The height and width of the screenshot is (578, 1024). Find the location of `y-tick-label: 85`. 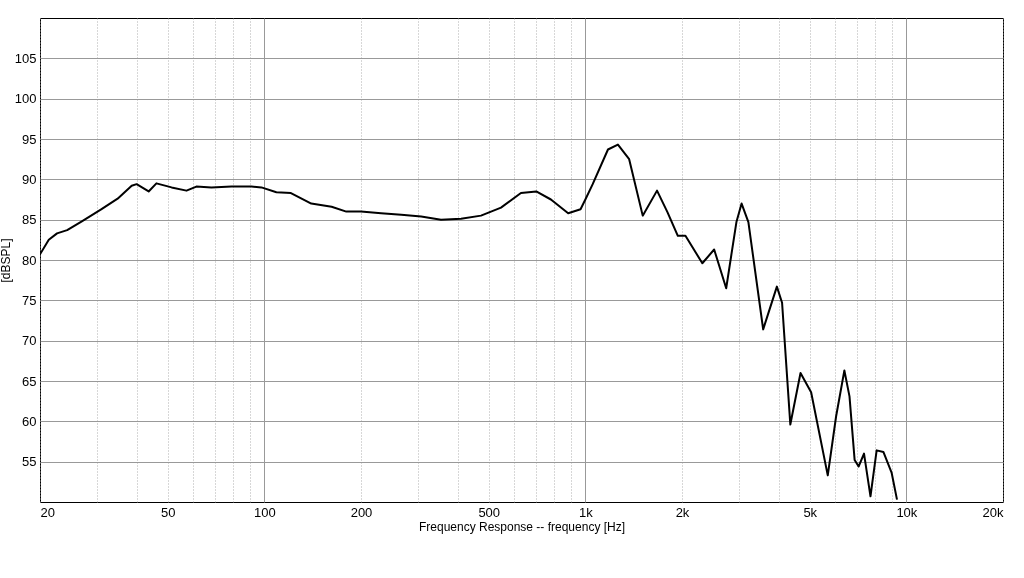

y-tick-label: 85 is located at coordinates (29, 220).